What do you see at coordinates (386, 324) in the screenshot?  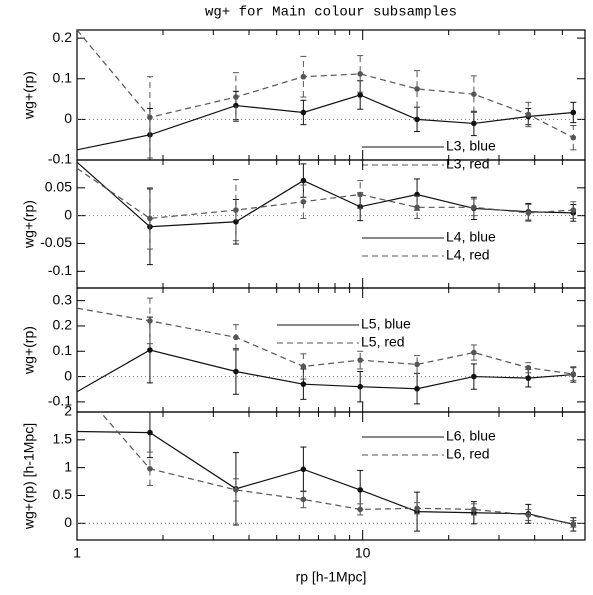 I see `legend-label: L5, blue` at bounding box center [386, 324].